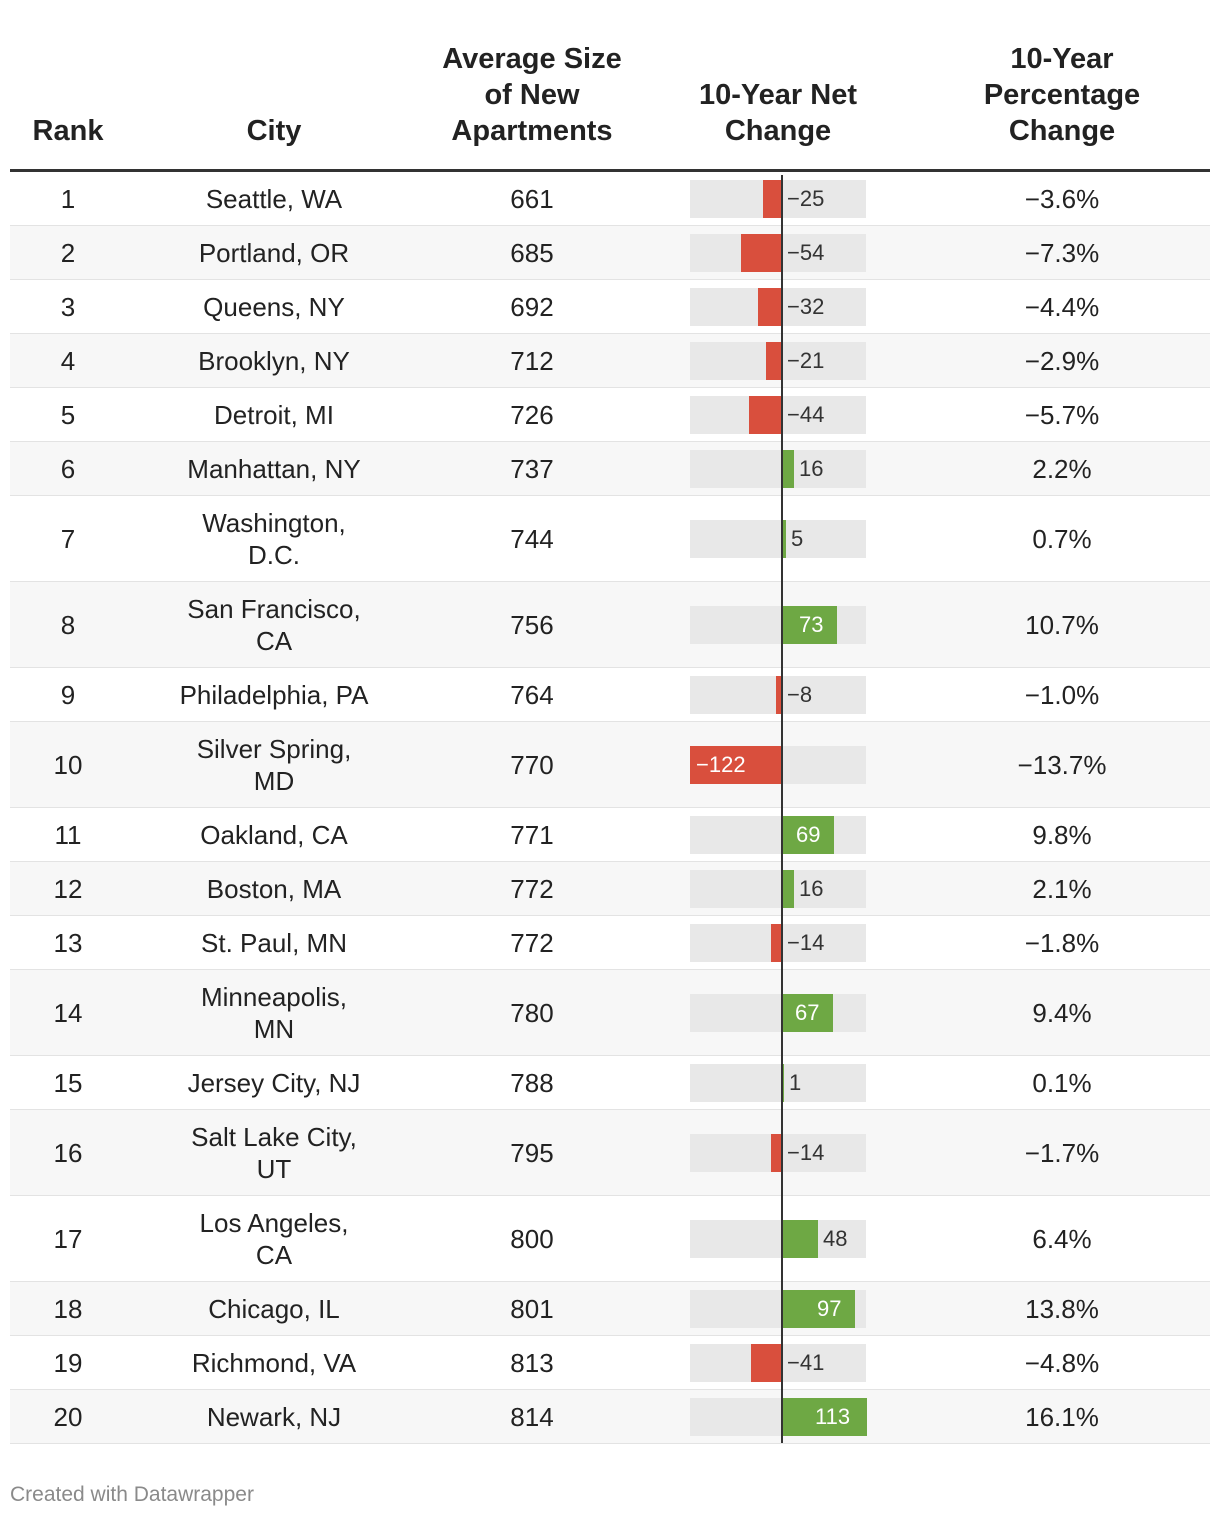  What do you see at coordinates (68, 1082) in the screenshot?
I see `rank-cell: 15` at bounding box center [68, 1082].